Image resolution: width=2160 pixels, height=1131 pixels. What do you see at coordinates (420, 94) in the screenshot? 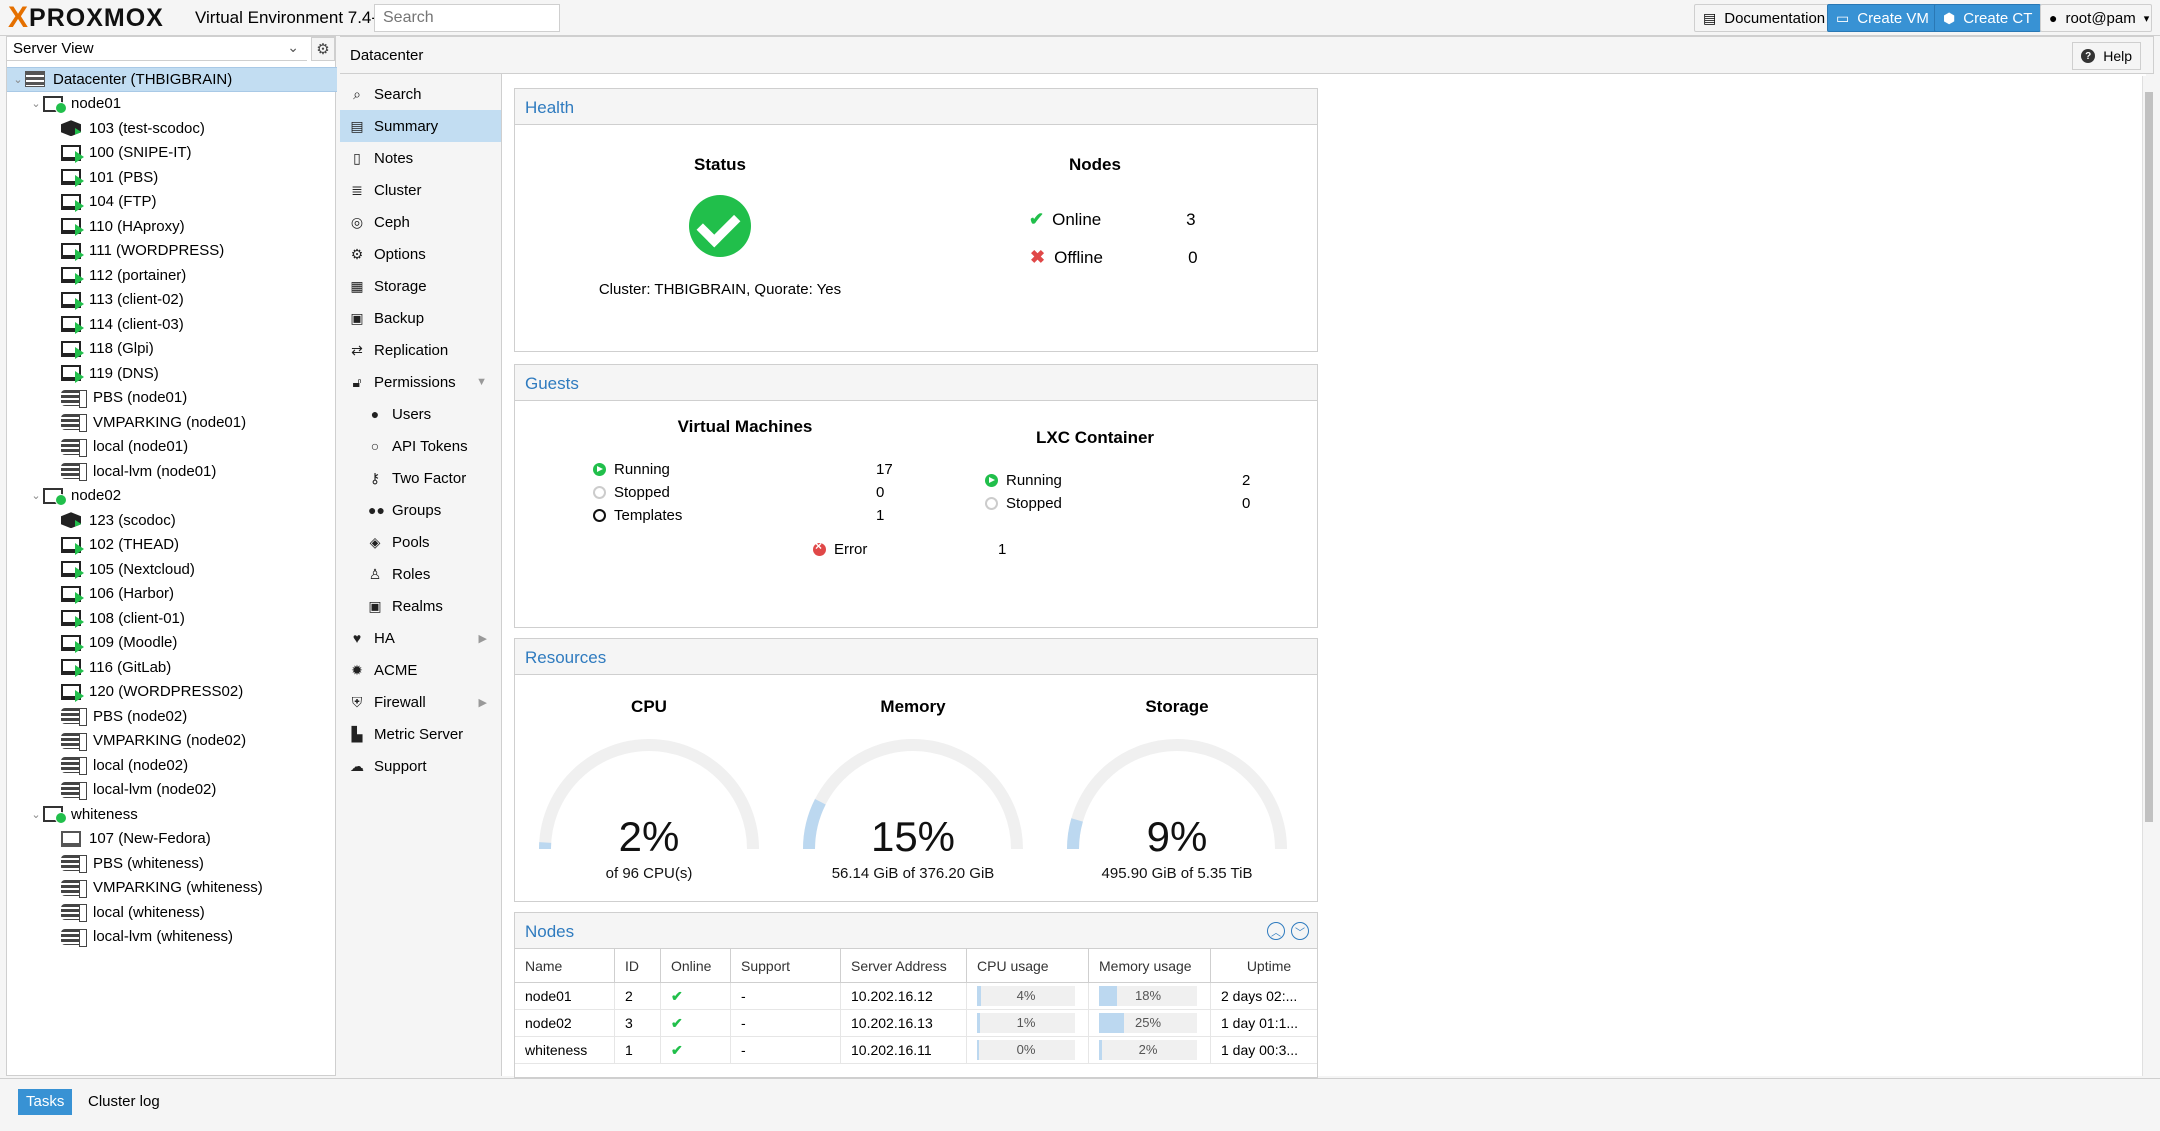
I see `menu-item-search: ⌕ Search` at bounding box center [420, 94].